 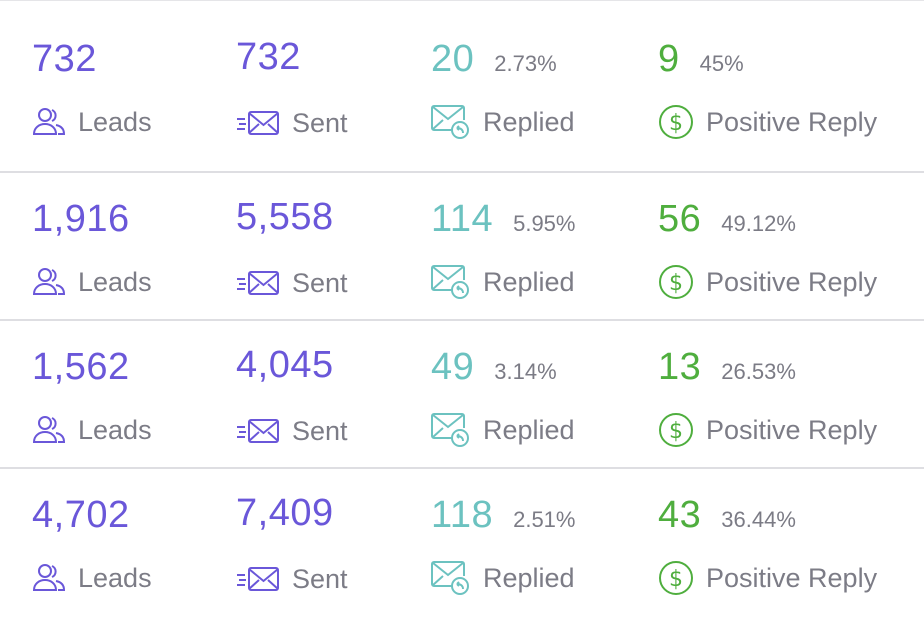 I want to click on positive-reply-count: 9, so click(x=669, y=59).